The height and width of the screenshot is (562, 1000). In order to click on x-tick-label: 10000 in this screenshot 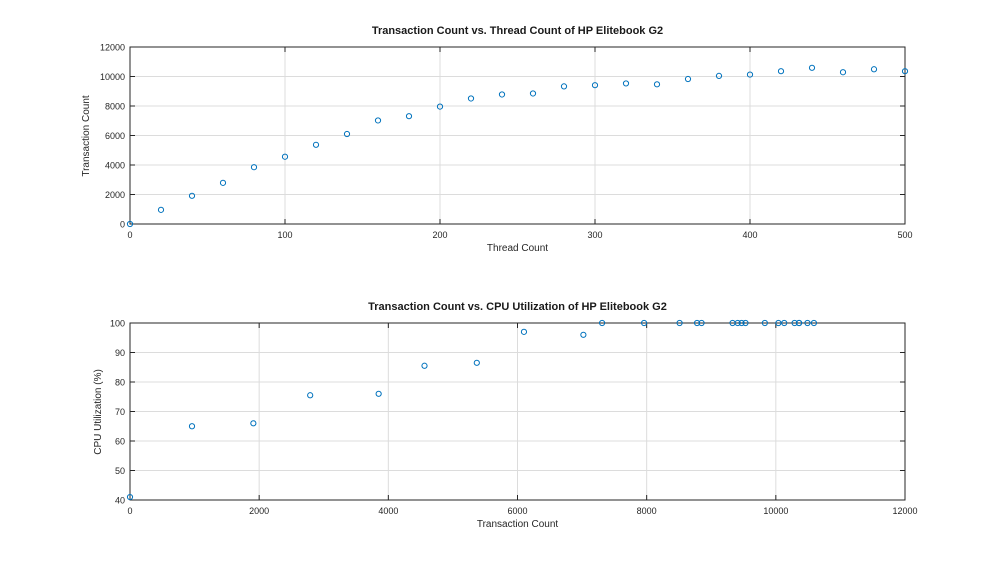, I will do `click(775, 511)`.